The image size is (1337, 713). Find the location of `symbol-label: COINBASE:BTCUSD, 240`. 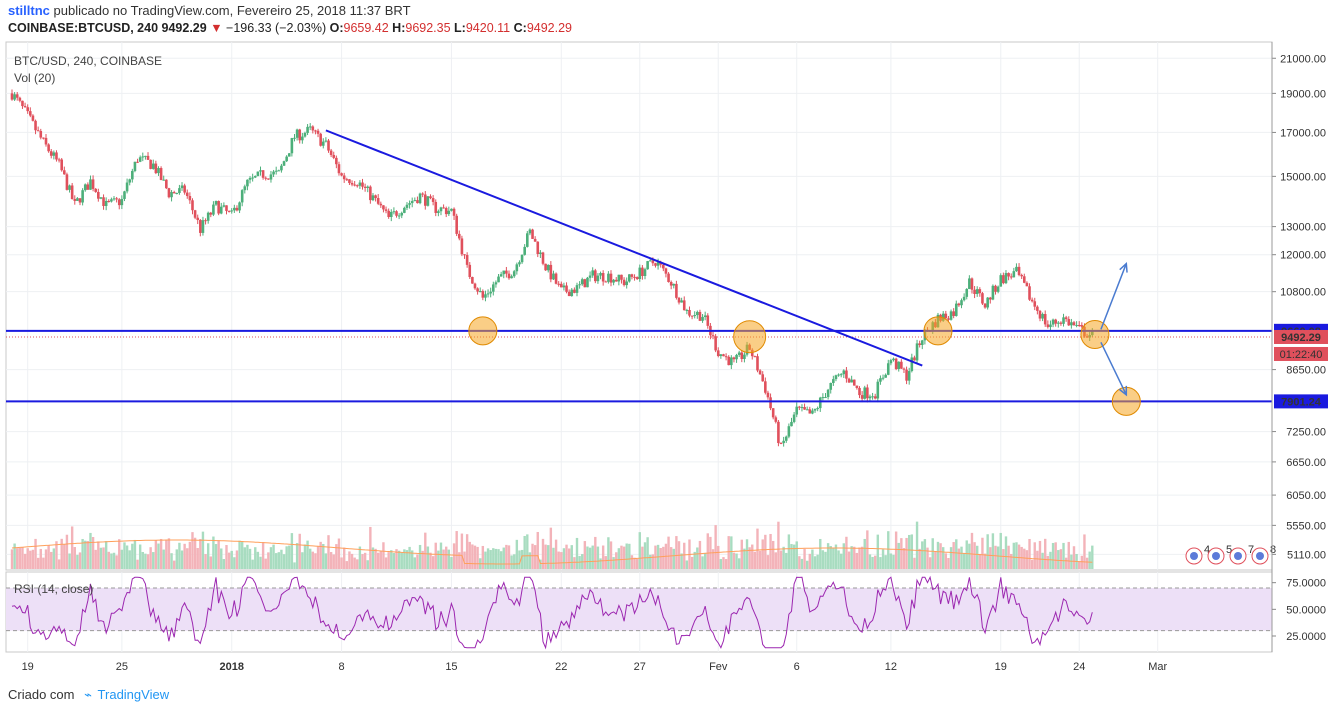

symbol-label: COINBASE:BTCUSD, 240 is located at coordinates (83, 28).